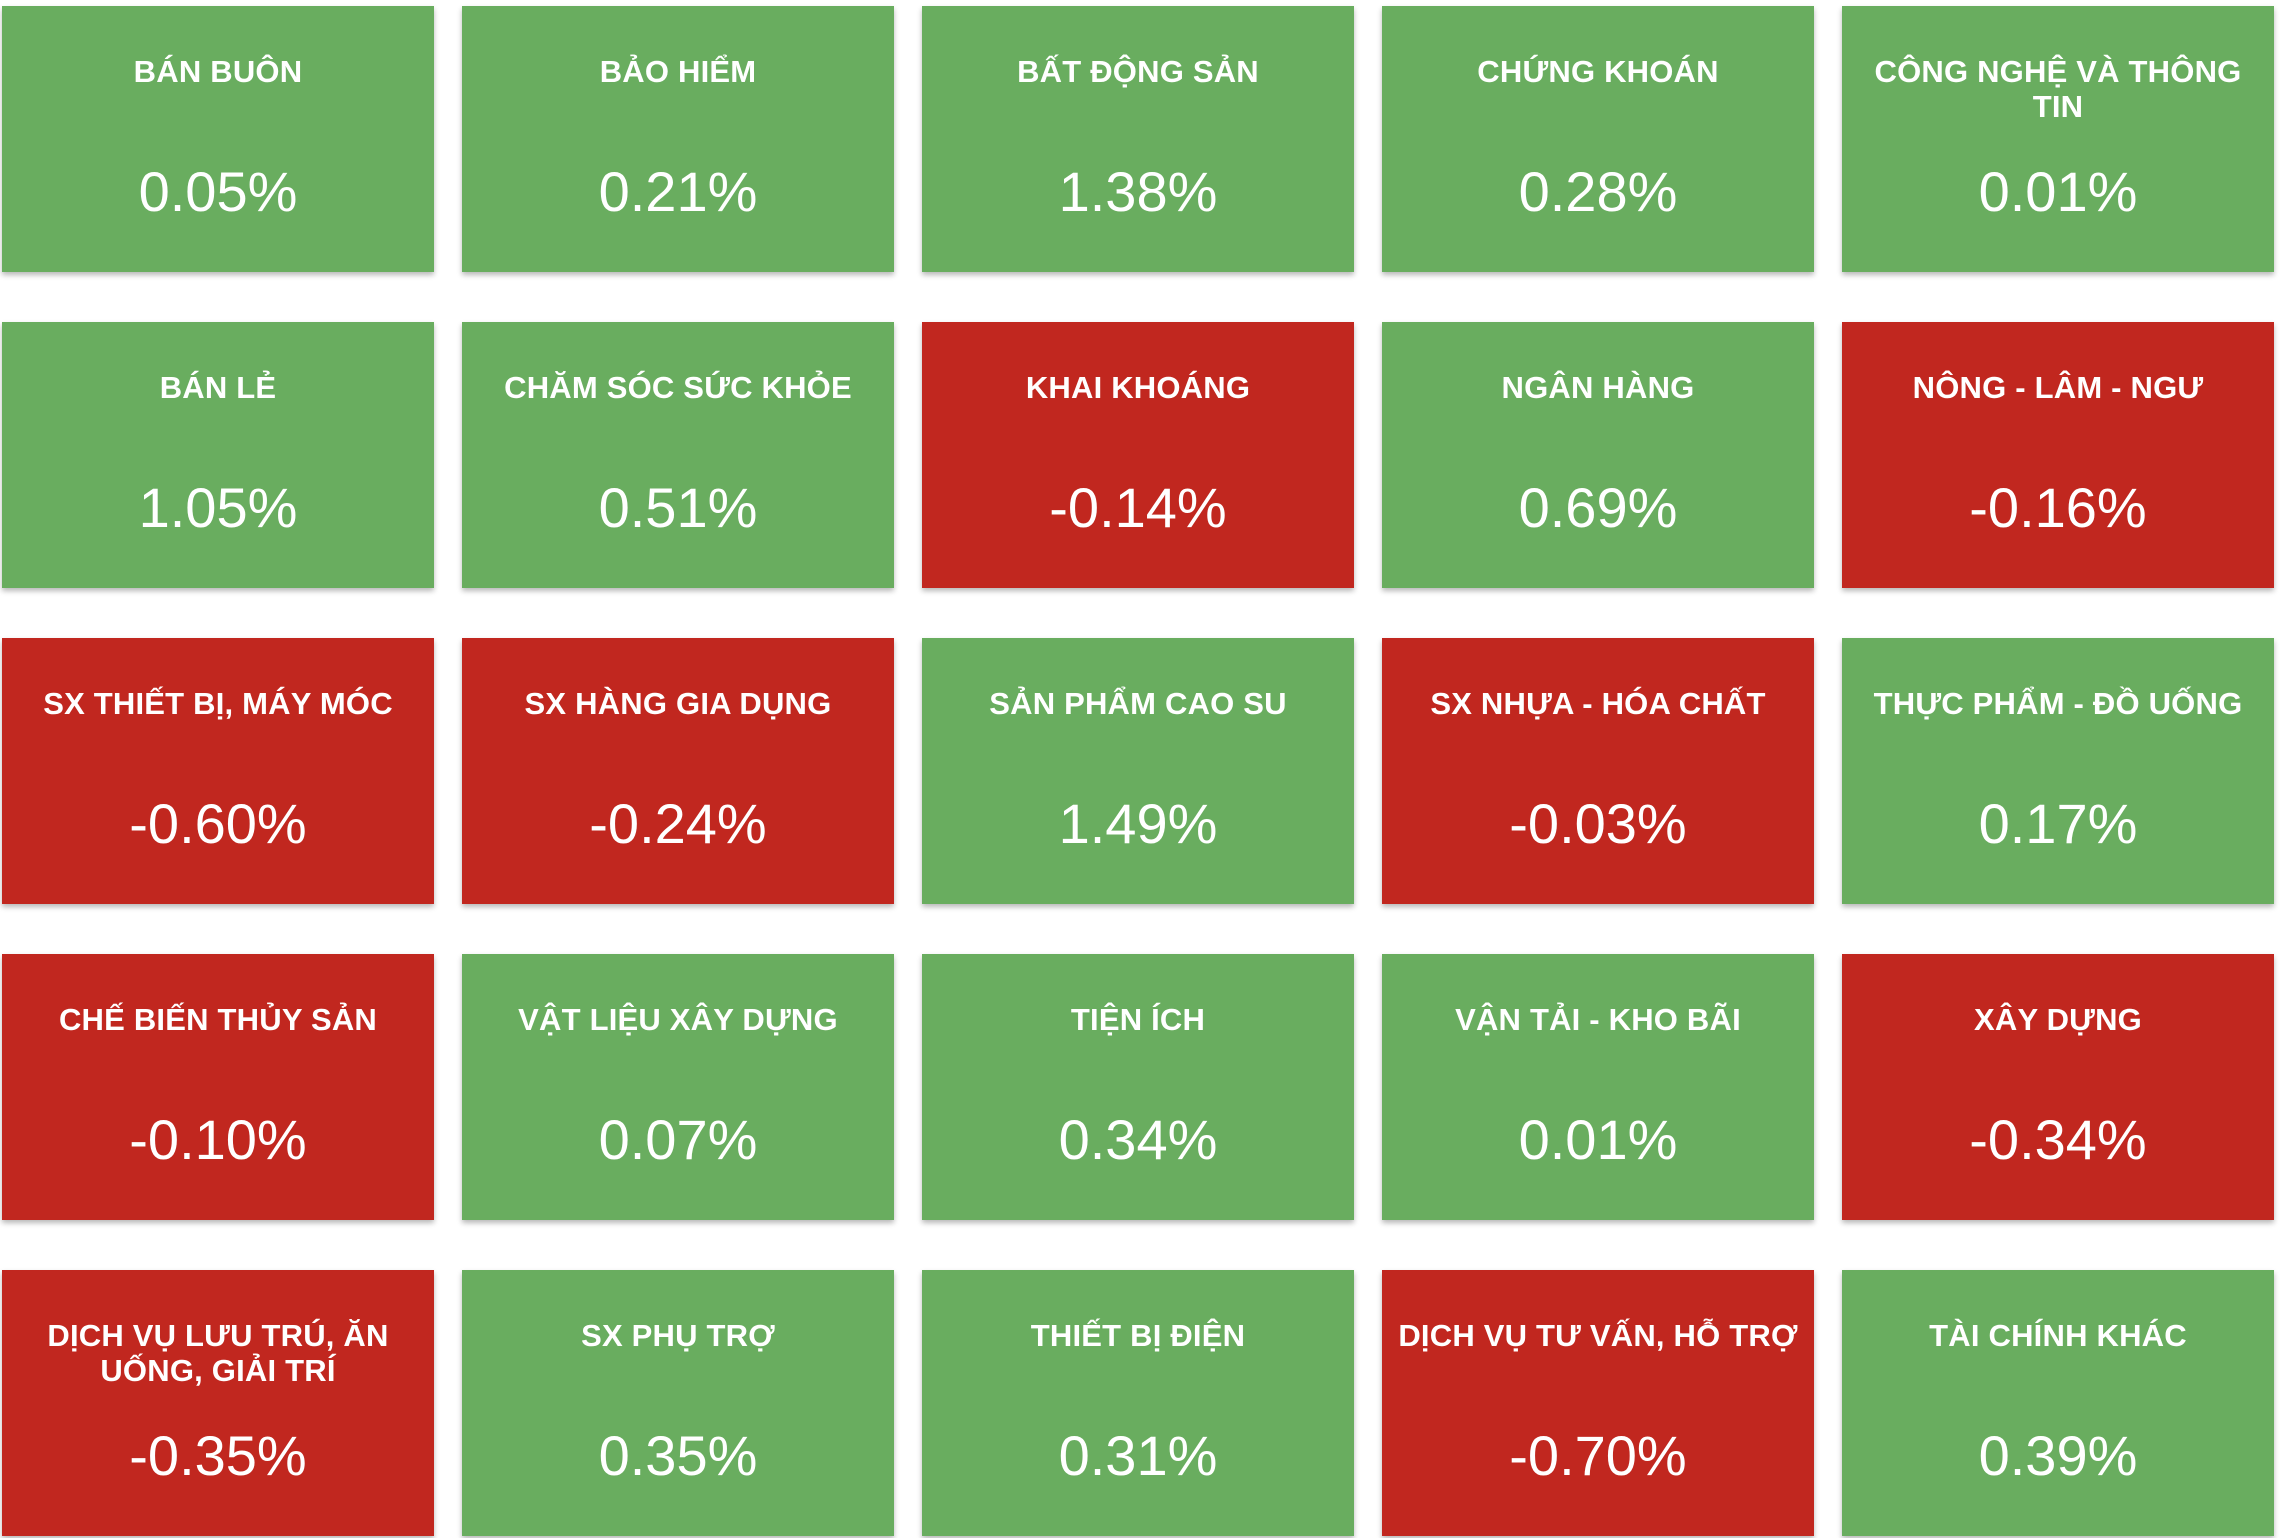 The height and width of the screenshot is (1538, 2288). What do you see at coordinates (2058, 89) in the screenshot?
I see `sector-name: CÔNG NGHỆ VÀ THÔNG TIN` at bounding box center [2058, 89].